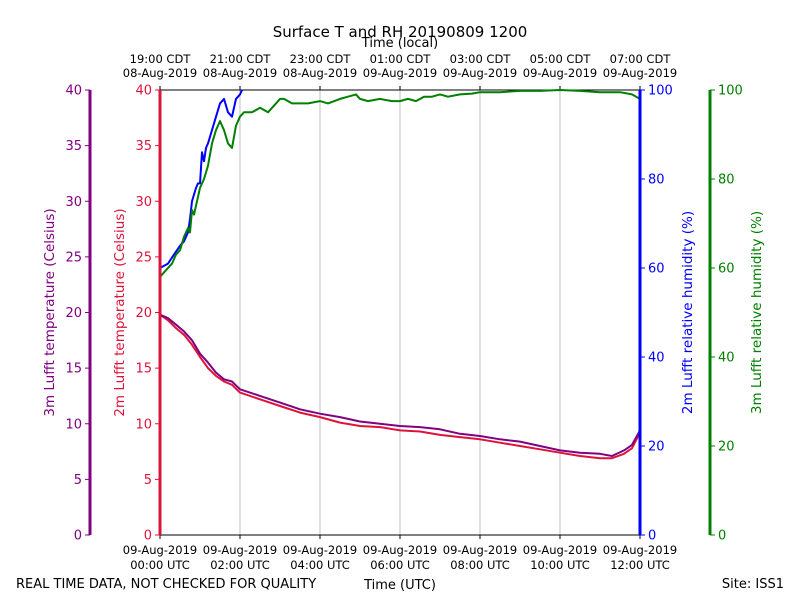  What do you see at coordinates (161, 59) in the screenshot?
I see `top-tick-time: 19:00 CDT` at bounding box center [161, 59].